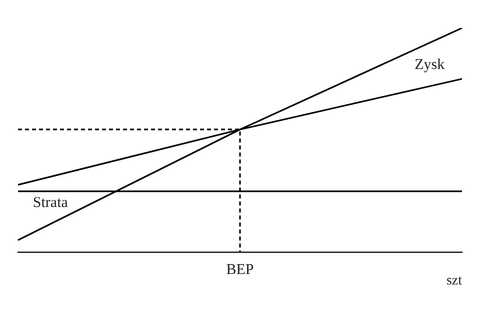 Image resolution: width=480 pixels, height=320 pixels. I want to click on x-axis-title: szt, so click(454, 281).